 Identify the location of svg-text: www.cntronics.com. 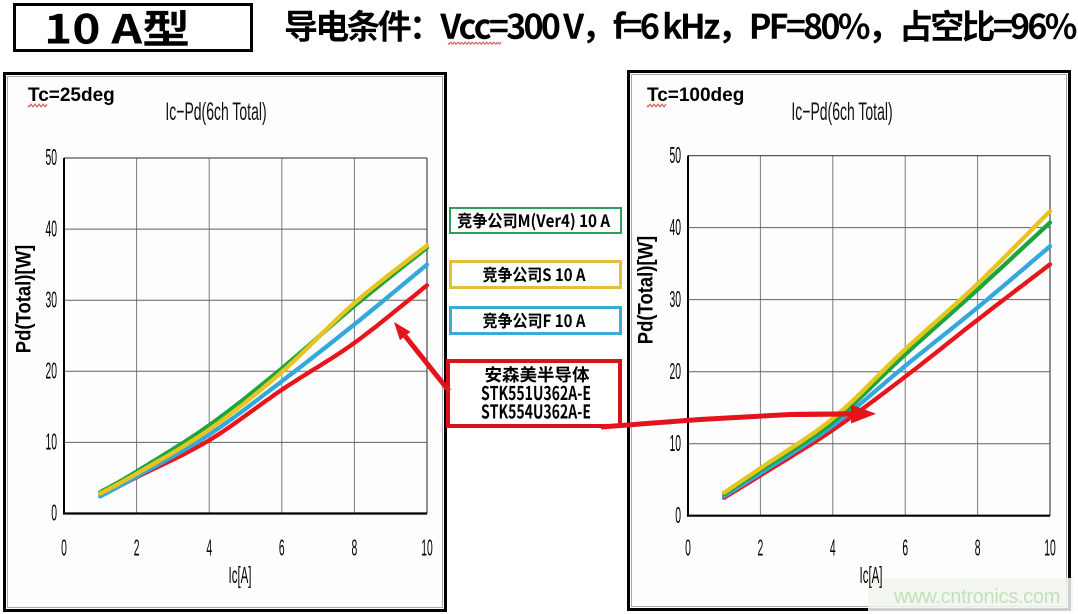
(976, 597).